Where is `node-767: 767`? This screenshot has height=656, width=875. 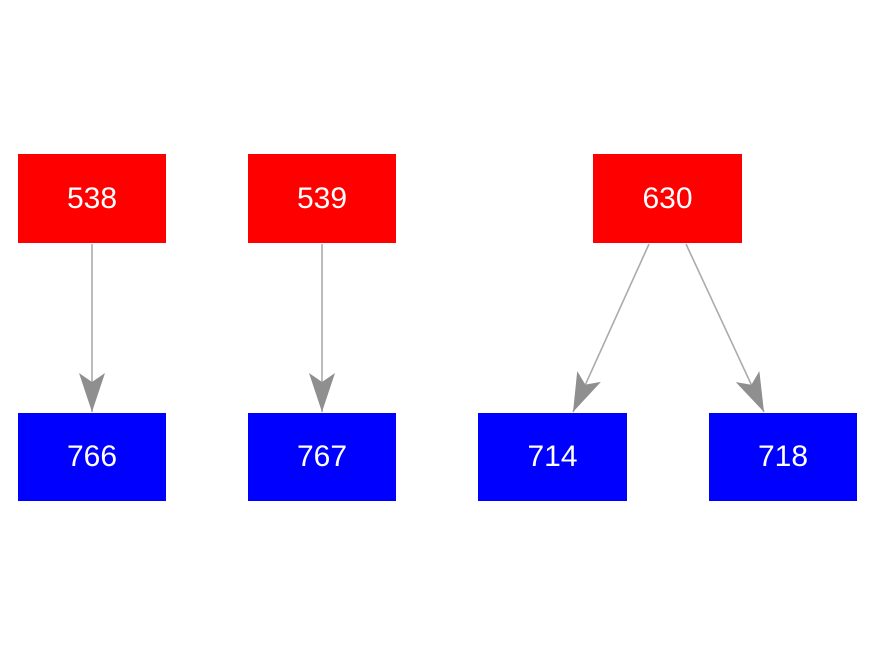
node-767: 767 is located at coordinates (322, 457).